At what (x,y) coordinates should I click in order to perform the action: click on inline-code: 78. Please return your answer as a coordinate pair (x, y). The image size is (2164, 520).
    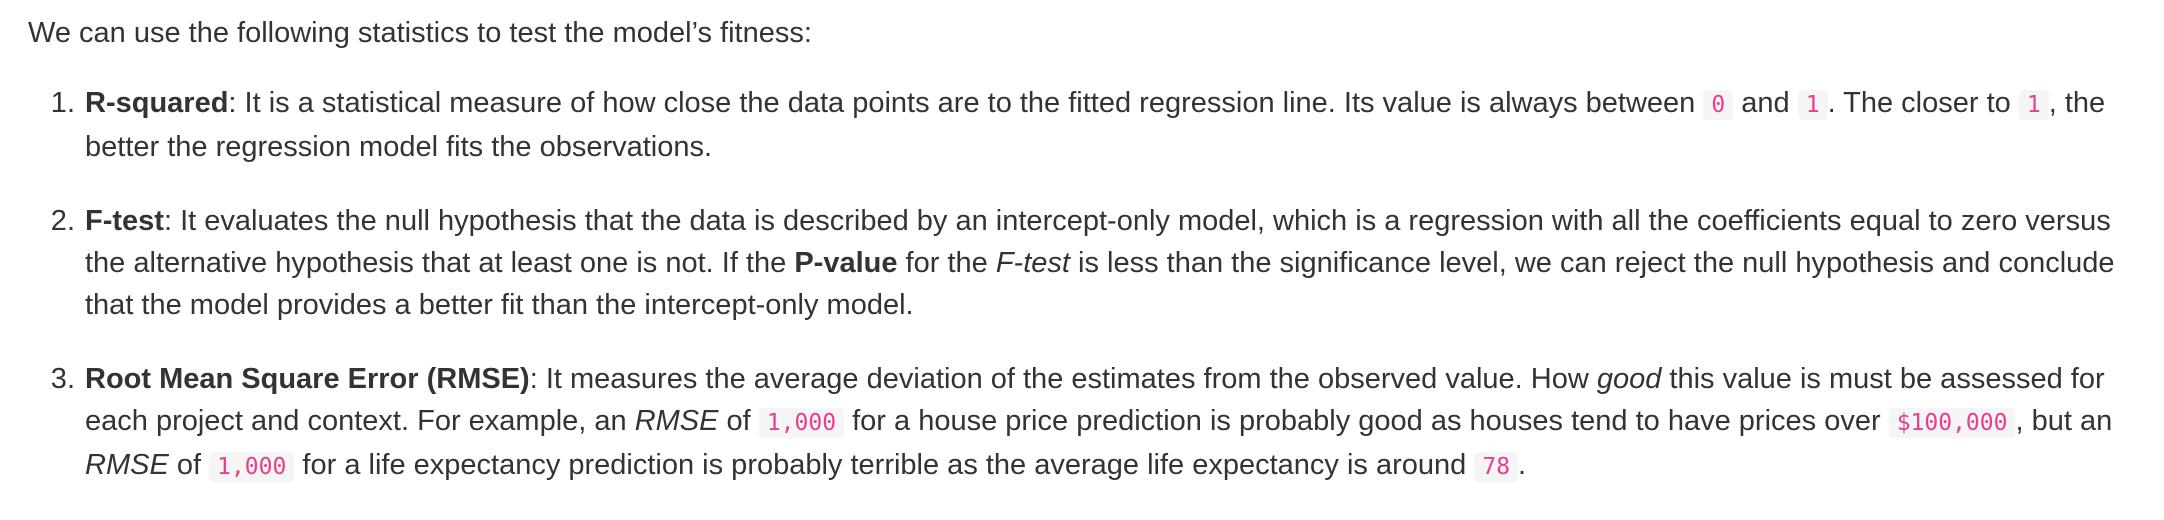
    Looking at the image, I should click on (1496, 467).